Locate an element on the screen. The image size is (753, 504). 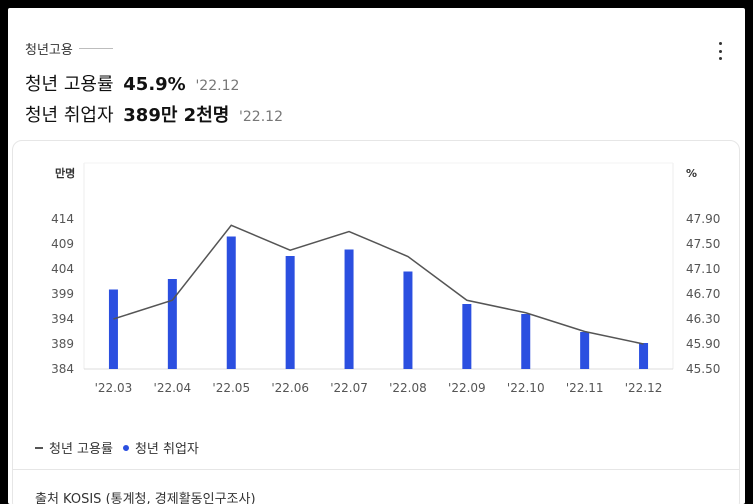
stat-label: 청년 고용률 is located at coordinates (69, 84).